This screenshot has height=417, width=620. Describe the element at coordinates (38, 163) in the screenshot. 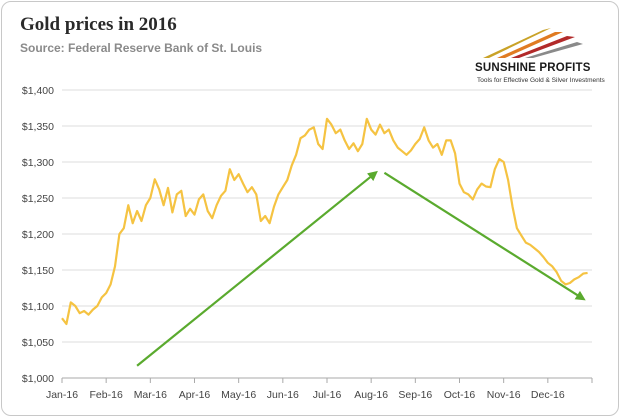

I see `y-tick-label: $1,300` at that location.